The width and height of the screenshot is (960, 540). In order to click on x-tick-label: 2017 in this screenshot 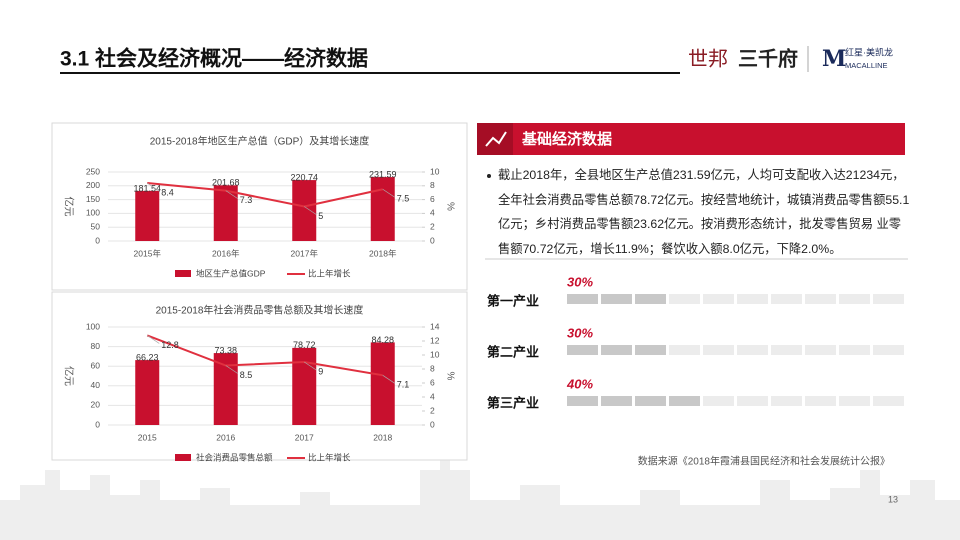, I will do `click(304, 437)`.